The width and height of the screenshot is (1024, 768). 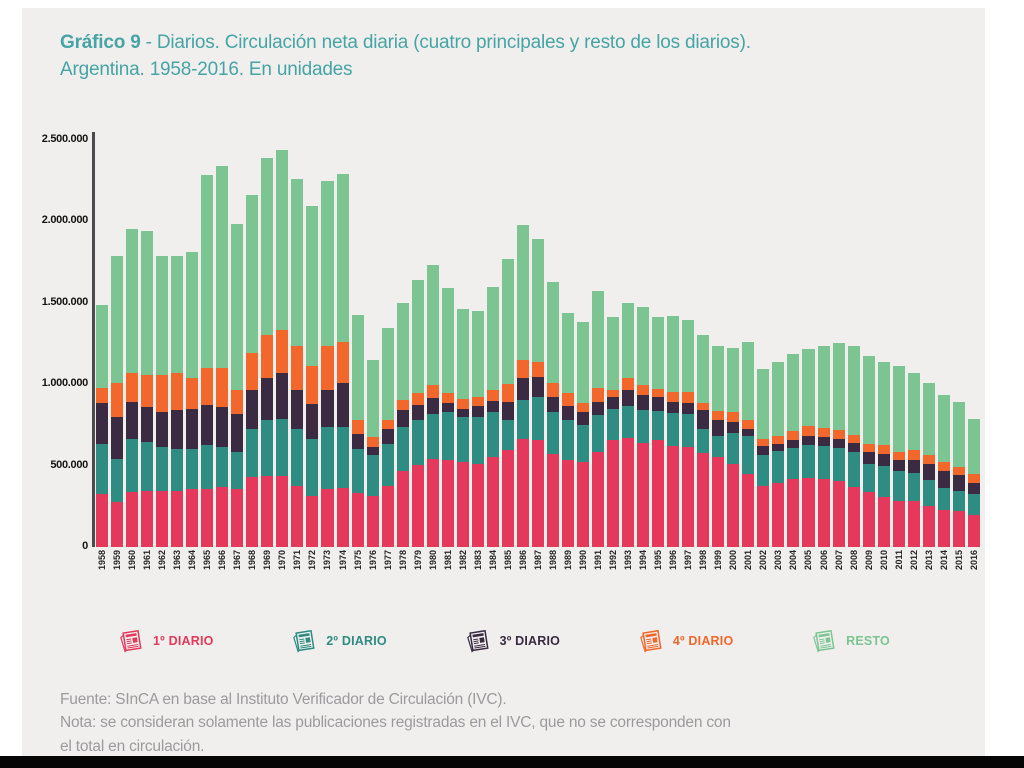 What do you see at coordinates (327, 569) in the screenshot?
I see `x-tick-cell: 1973` at bounding box center [327, 569].